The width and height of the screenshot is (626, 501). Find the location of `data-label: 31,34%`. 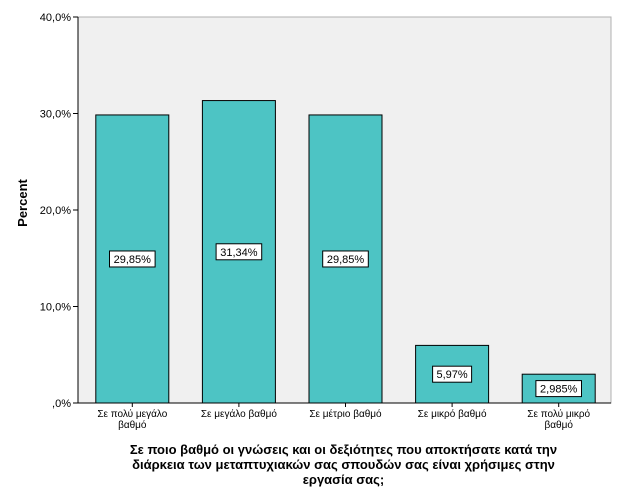

data-label: 31,34% is located at coordinates (239, 253).